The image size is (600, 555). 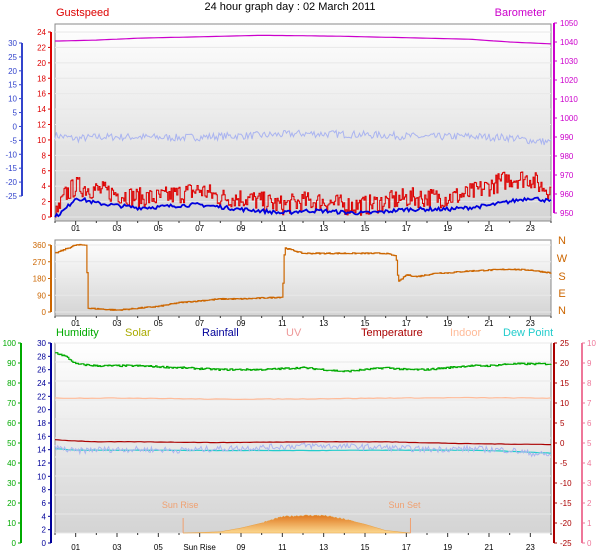 I want to click on panel3-rain-axis-tick-label: 10, so click(x=41, y=476).